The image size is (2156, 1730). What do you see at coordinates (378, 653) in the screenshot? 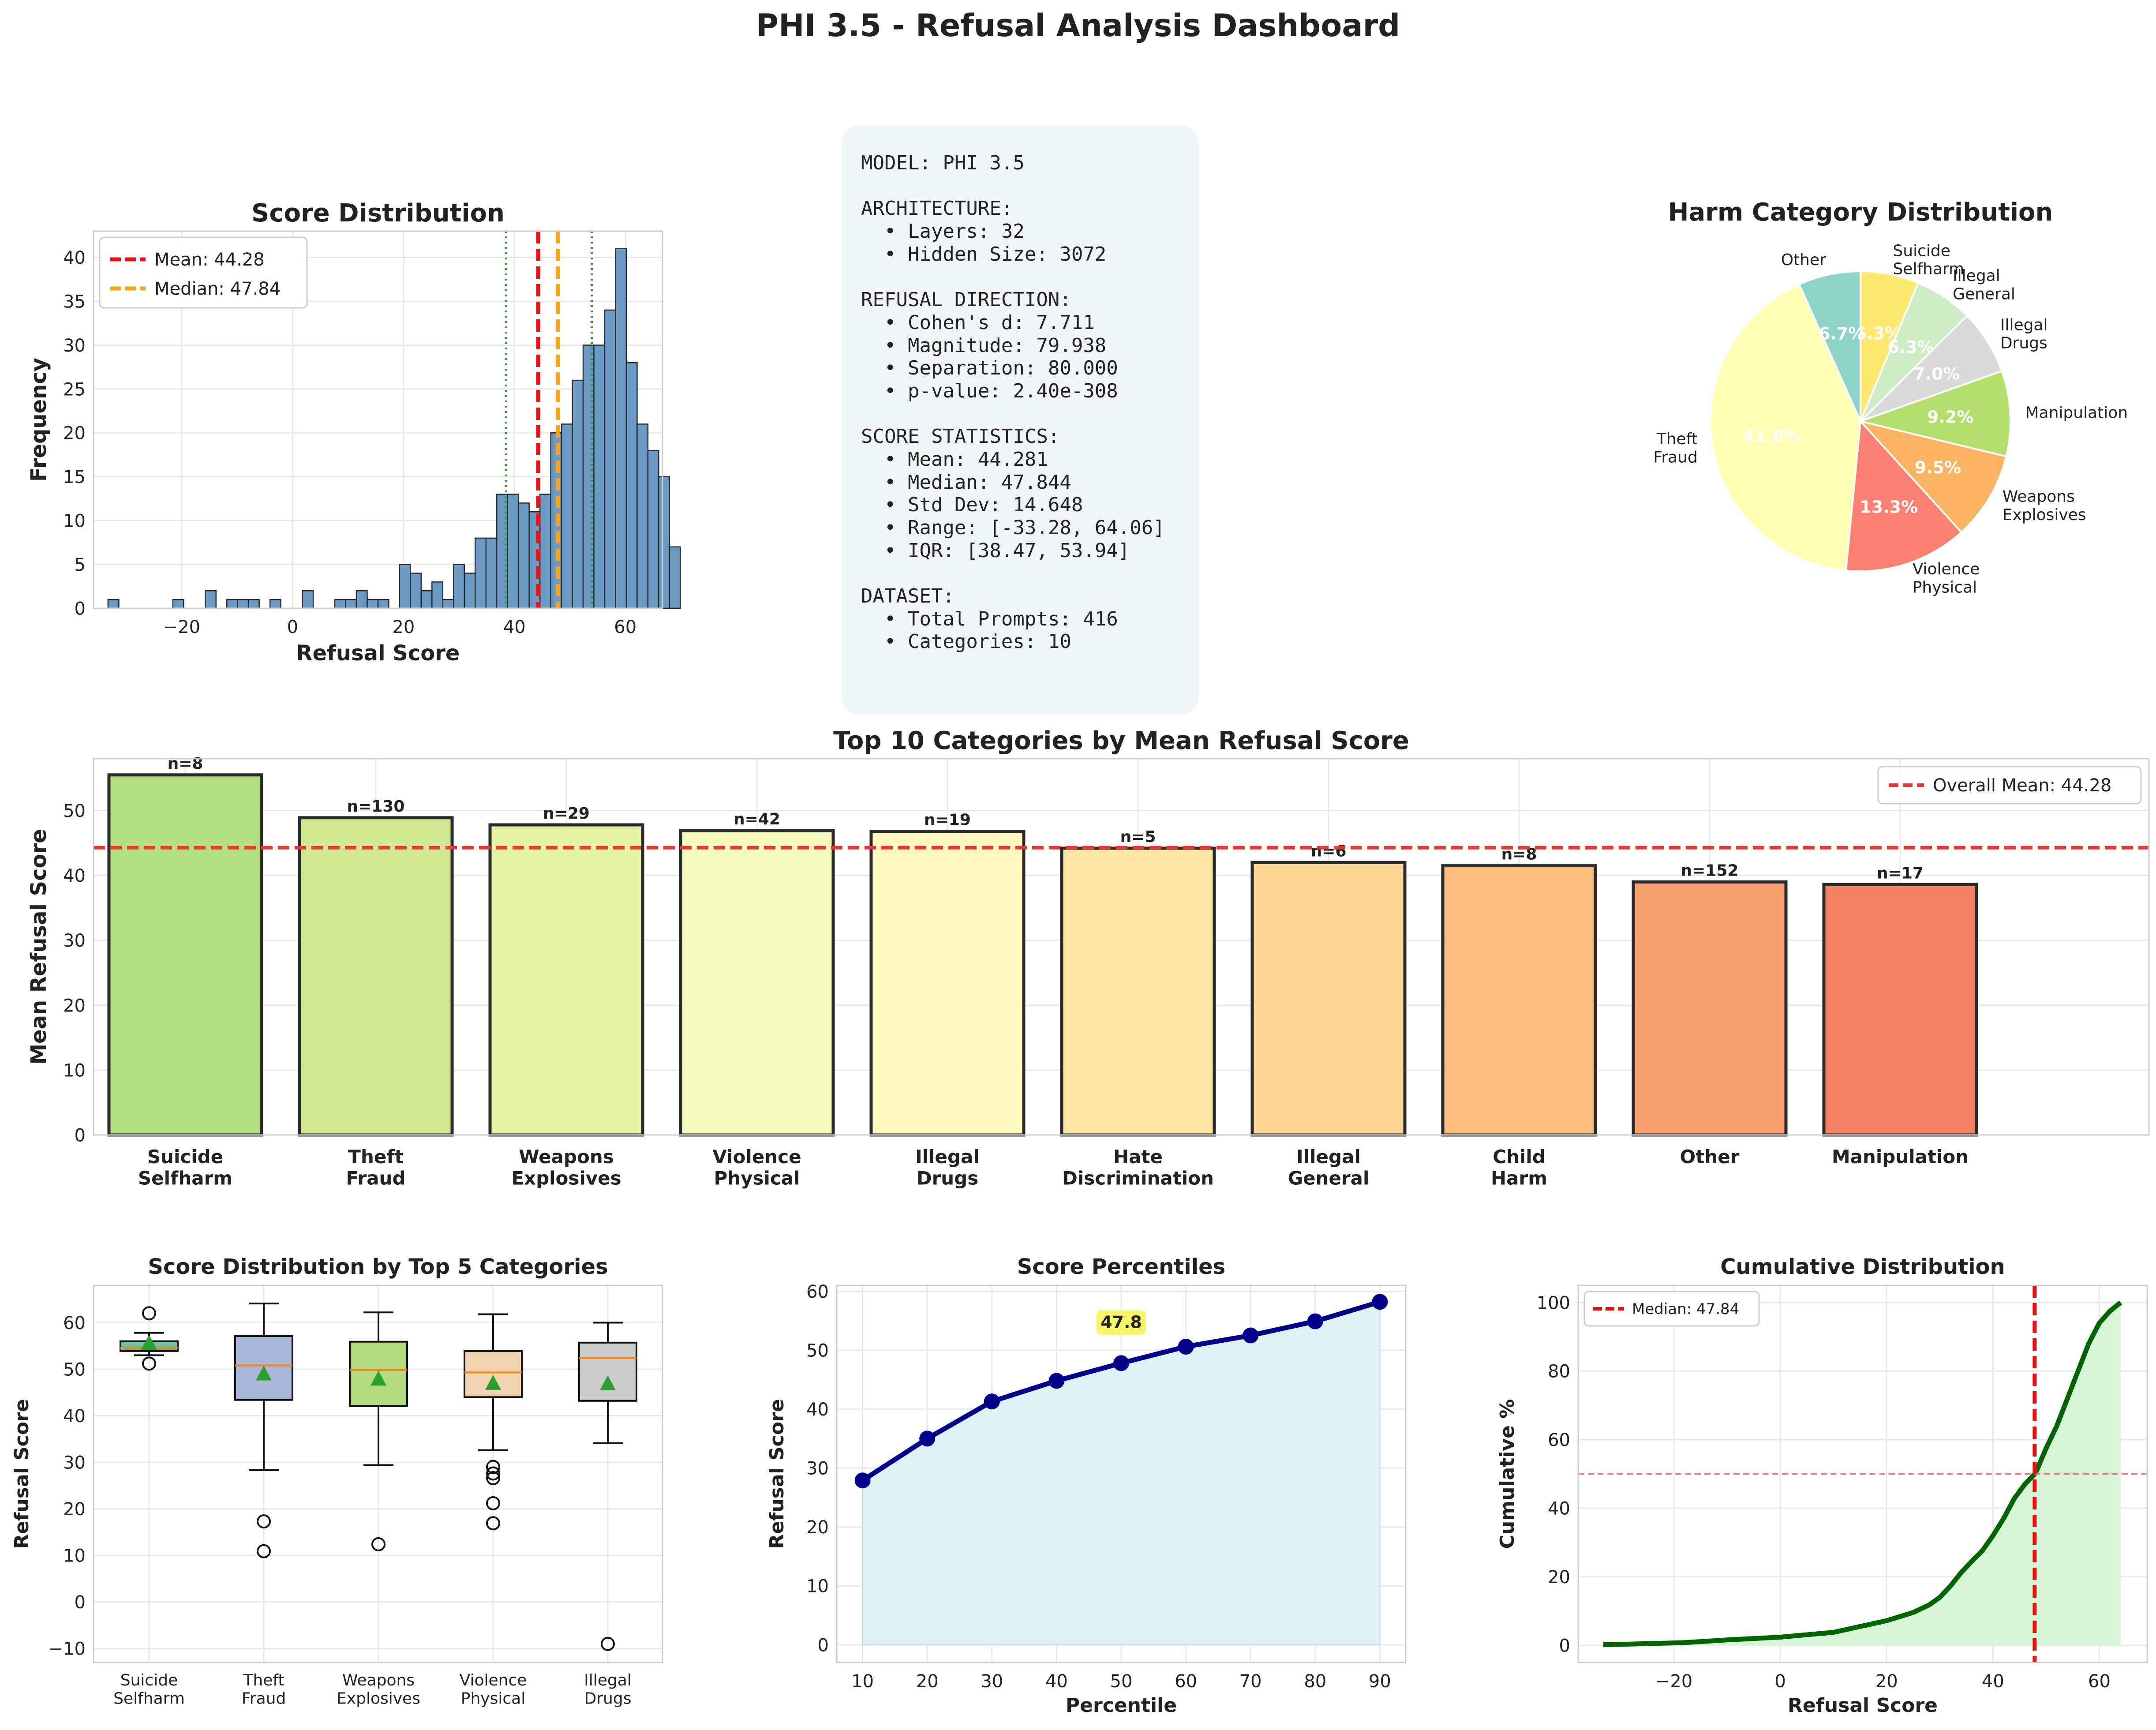
I see `x-axis-label: Refusal Score` at bounding box center [378, 653].